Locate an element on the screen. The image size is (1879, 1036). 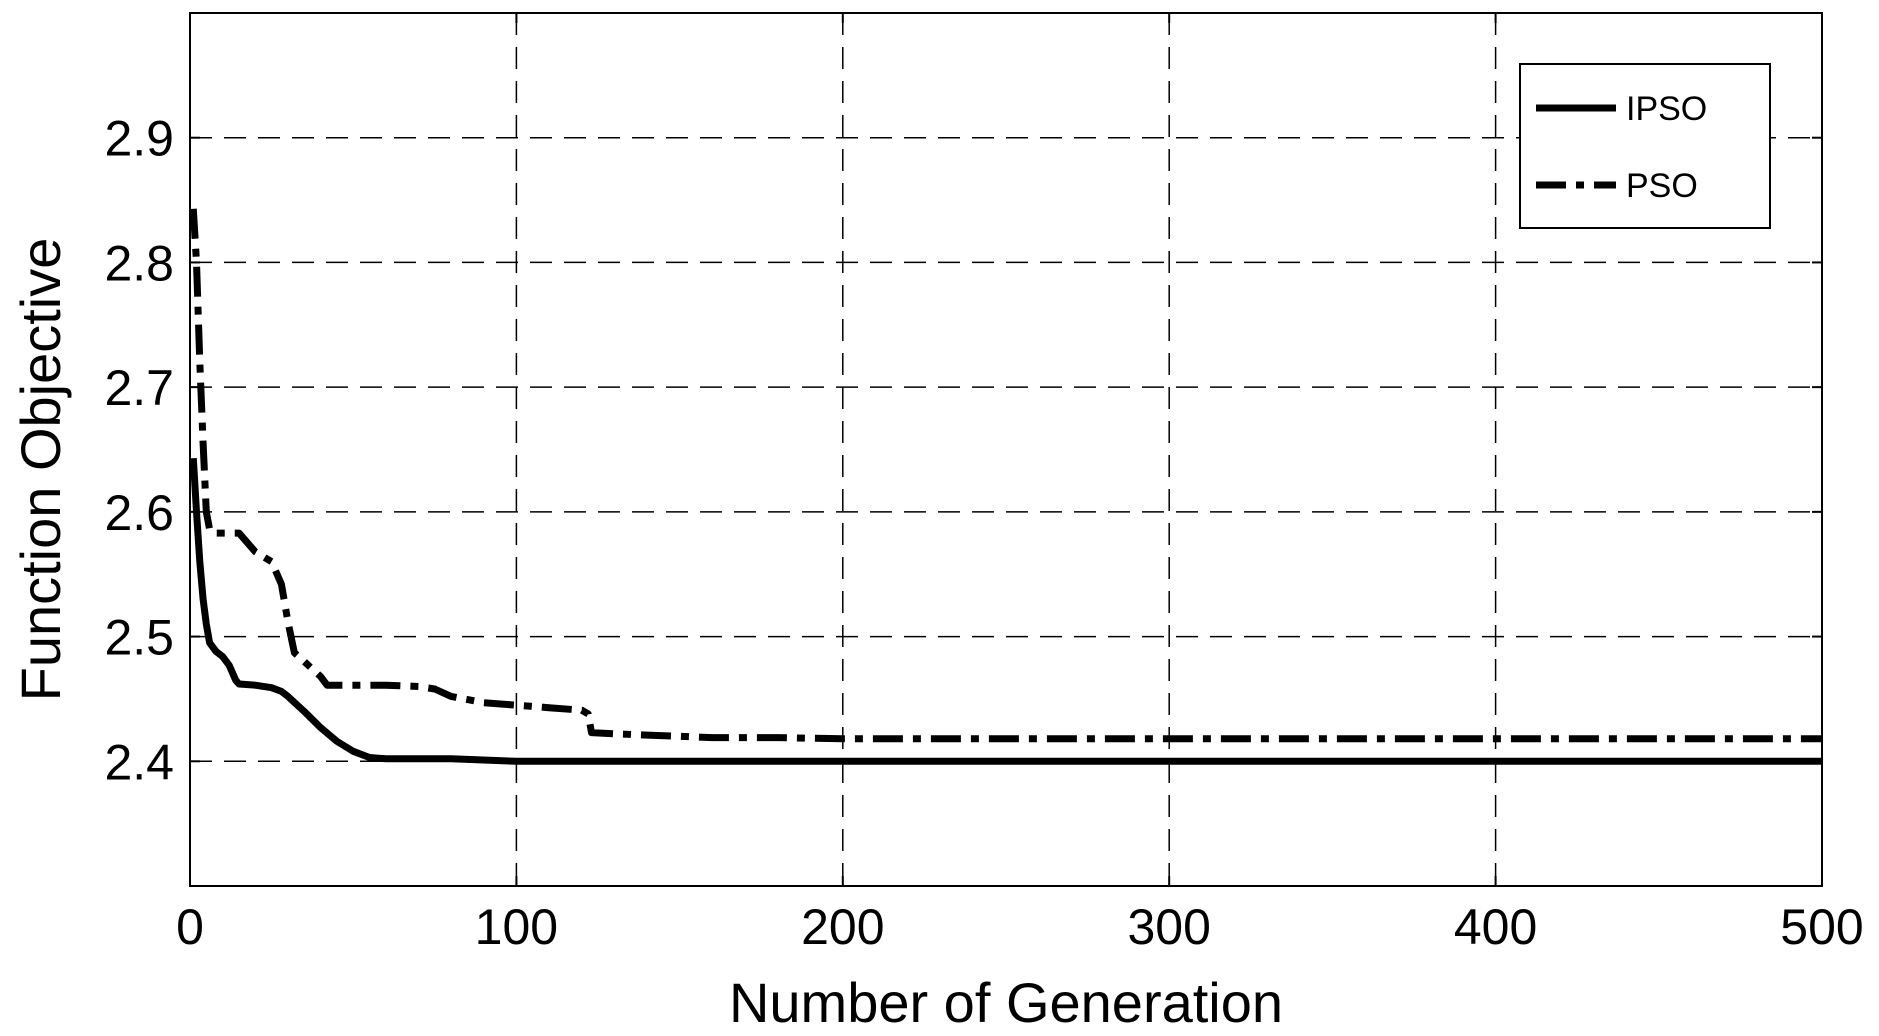
x-tick-label: 200 is located at coordinates (842, 927).